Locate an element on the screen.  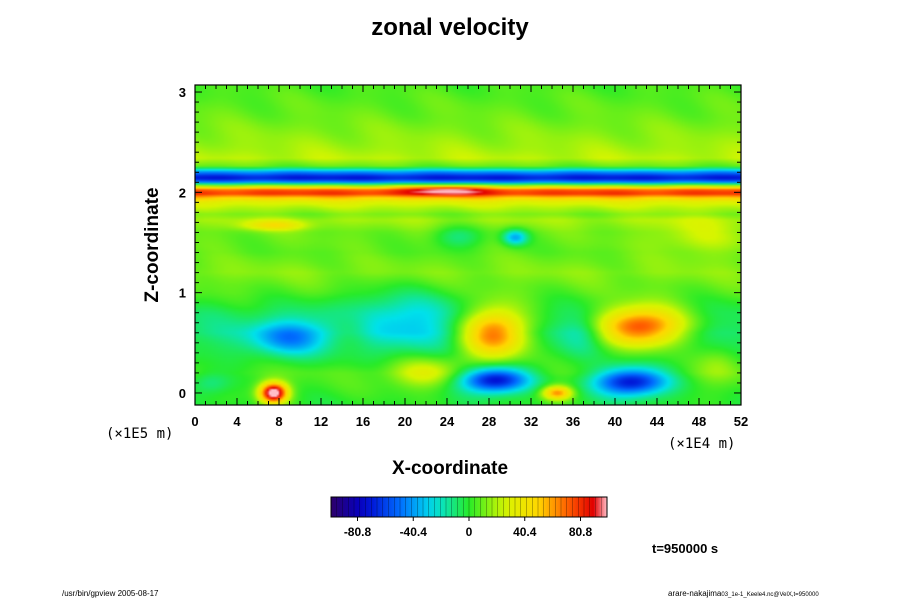
y-tick-label: 1 is located at coordinates (182, 293).